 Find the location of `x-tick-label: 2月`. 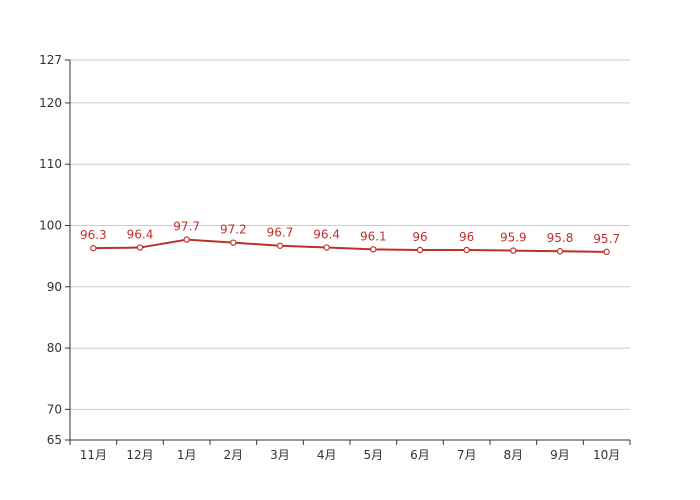

x-tick-label: 2月 is located at coordinates (234, 455).